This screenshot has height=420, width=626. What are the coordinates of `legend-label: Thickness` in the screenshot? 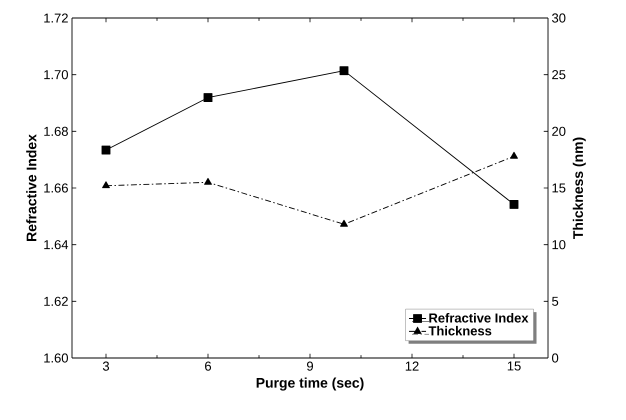 It's located at (460, 331).